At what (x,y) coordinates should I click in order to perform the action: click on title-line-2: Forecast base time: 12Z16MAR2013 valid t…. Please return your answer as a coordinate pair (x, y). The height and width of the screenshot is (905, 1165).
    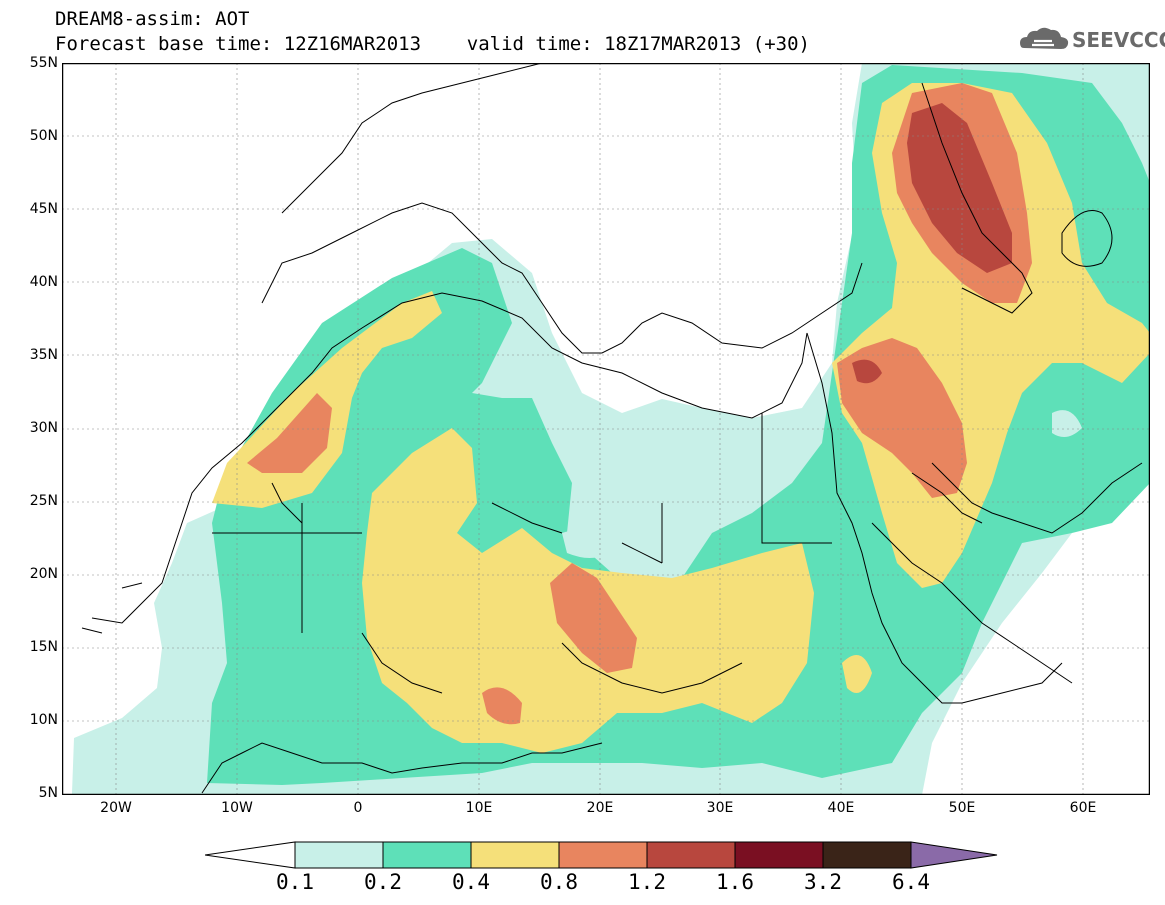
    Looking at the image, I should click on (432, 44).